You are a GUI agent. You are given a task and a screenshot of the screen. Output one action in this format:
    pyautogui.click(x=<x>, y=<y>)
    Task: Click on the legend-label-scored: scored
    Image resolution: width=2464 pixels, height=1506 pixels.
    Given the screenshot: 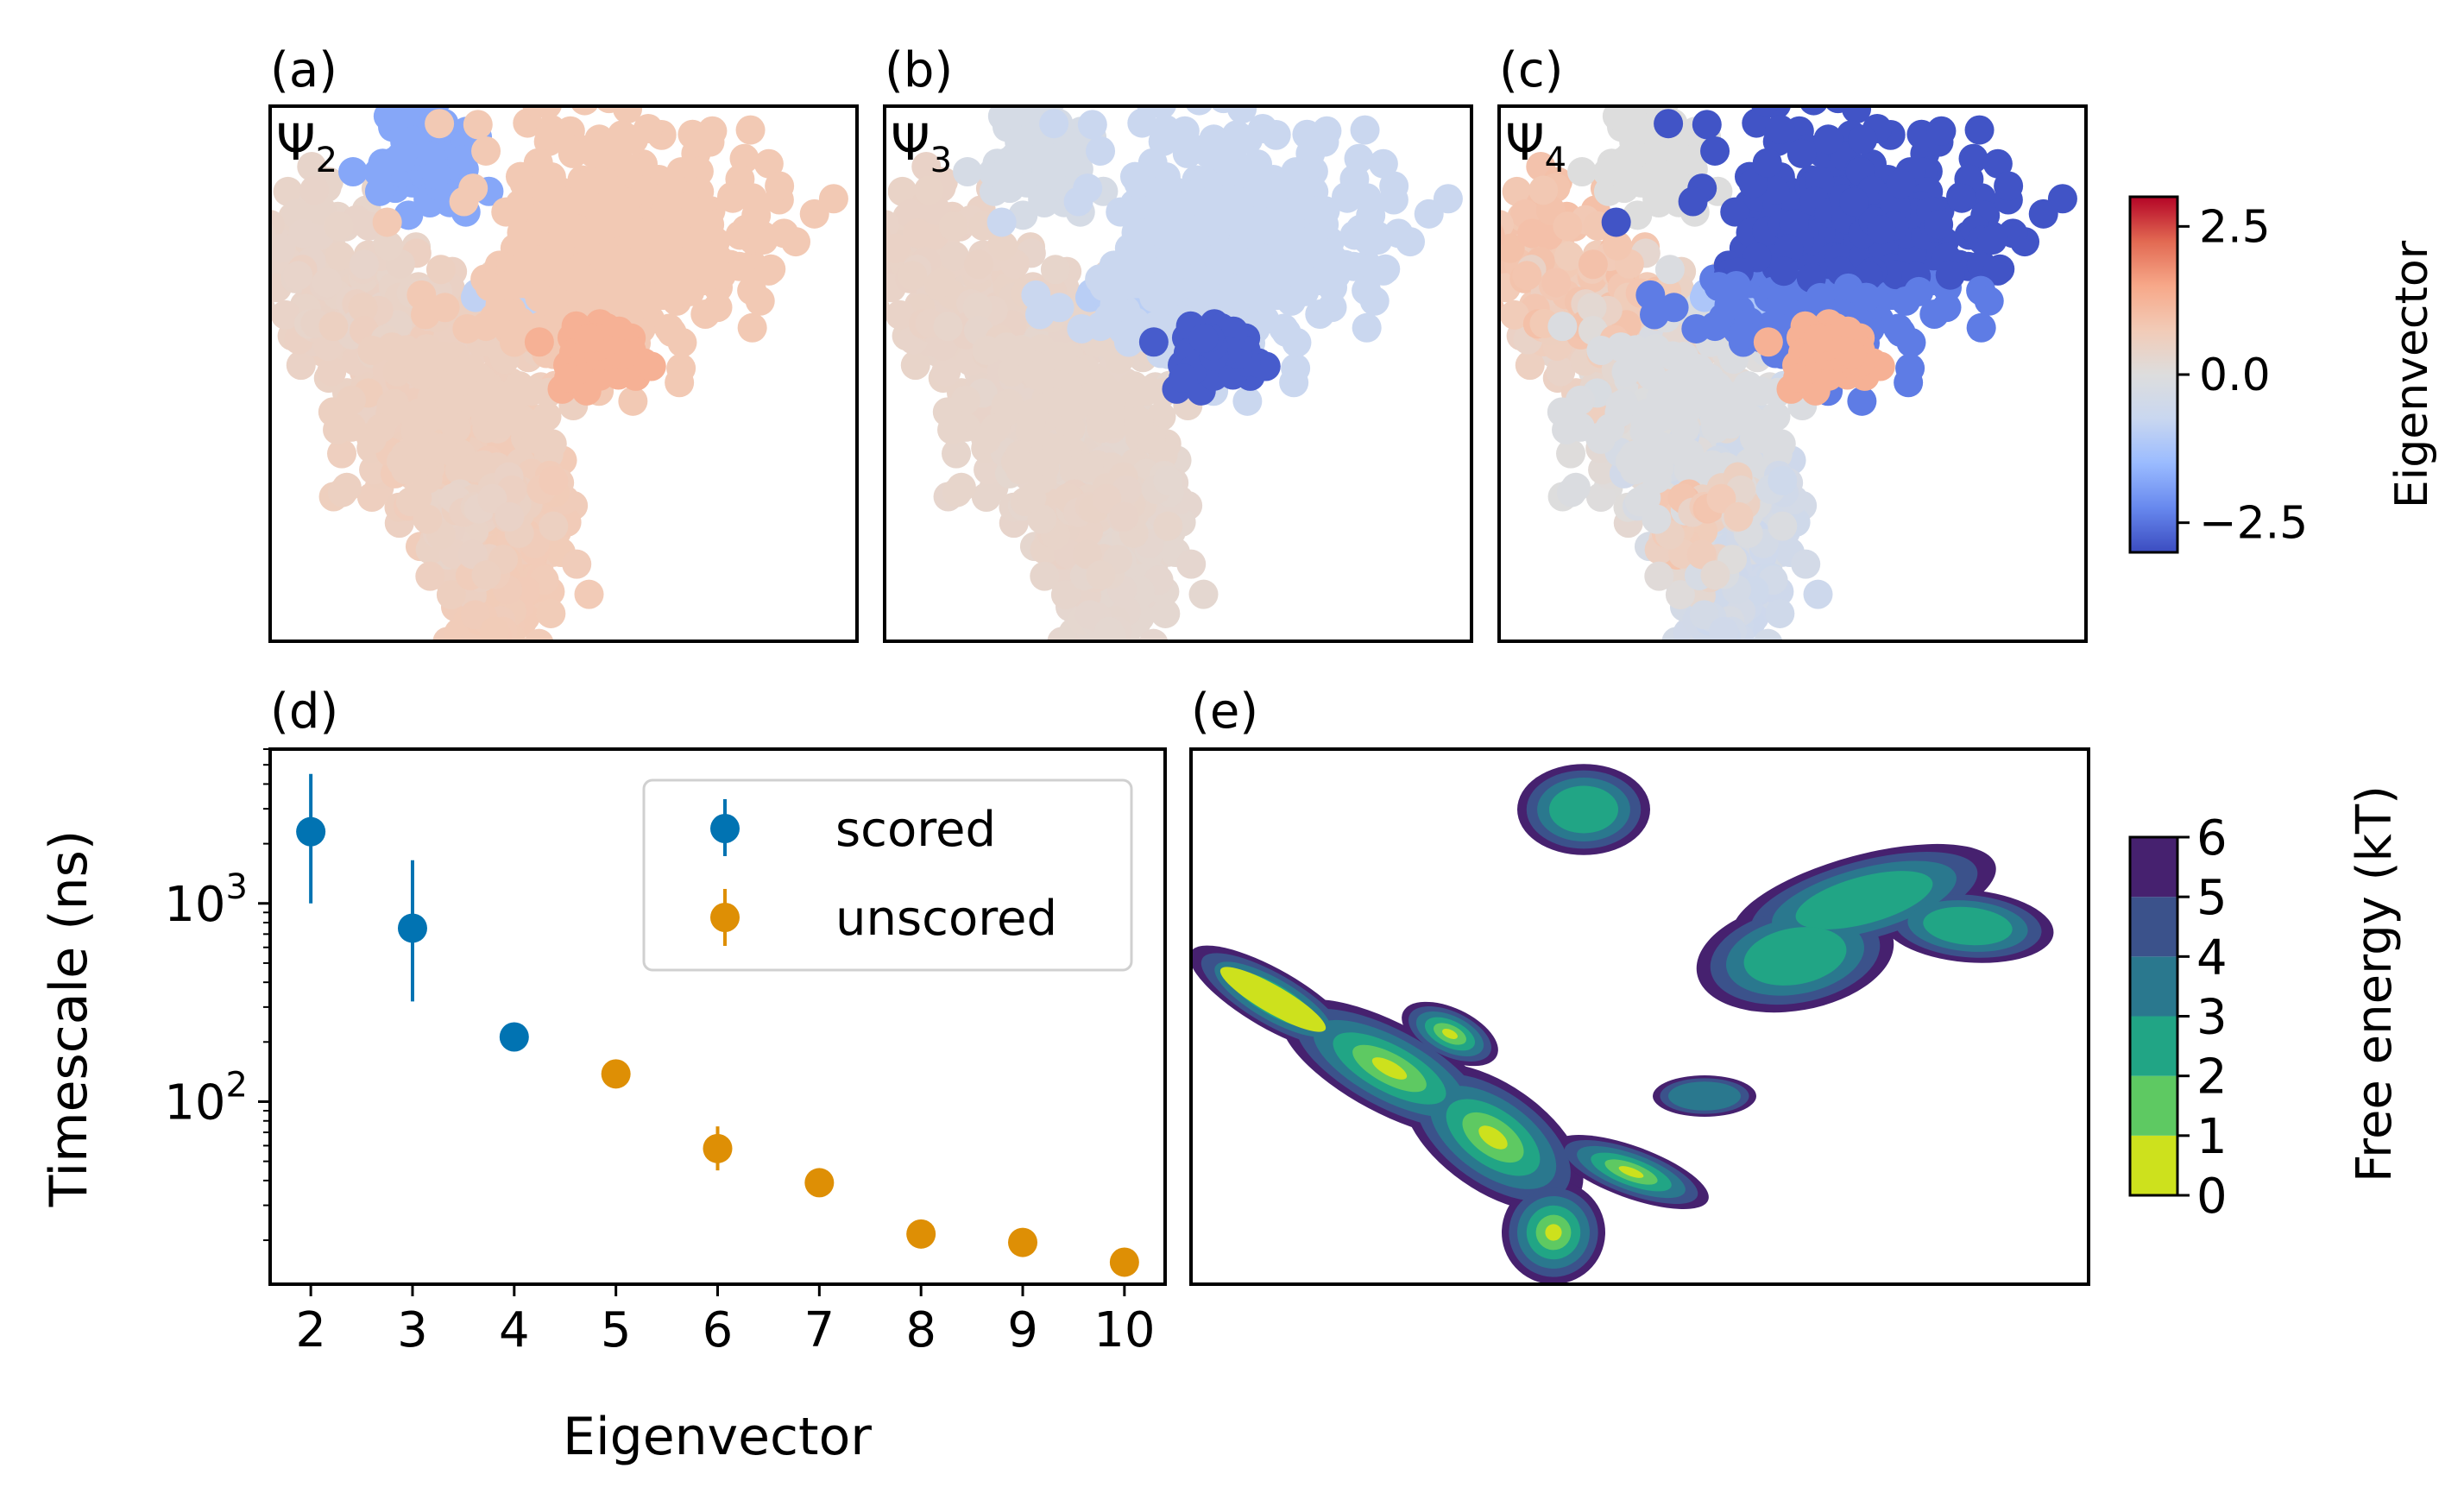 What is the action you would take?
    pyautogui.click(x=915, y=830)
    